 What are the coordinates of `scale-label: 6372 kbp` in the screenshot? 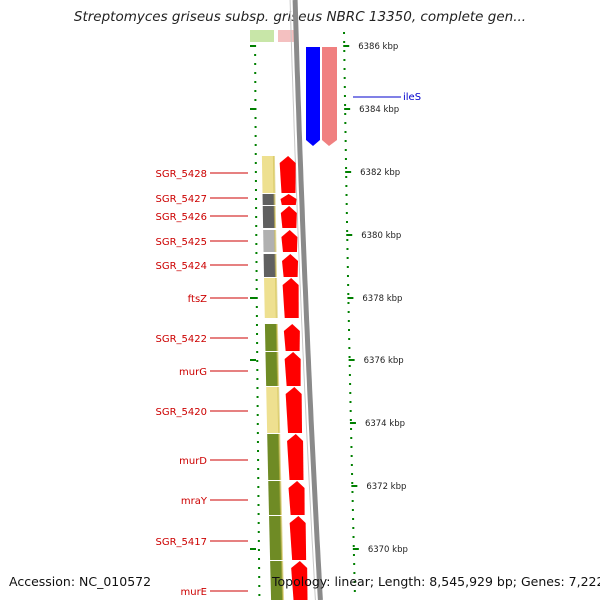 It's located at (386, 487).